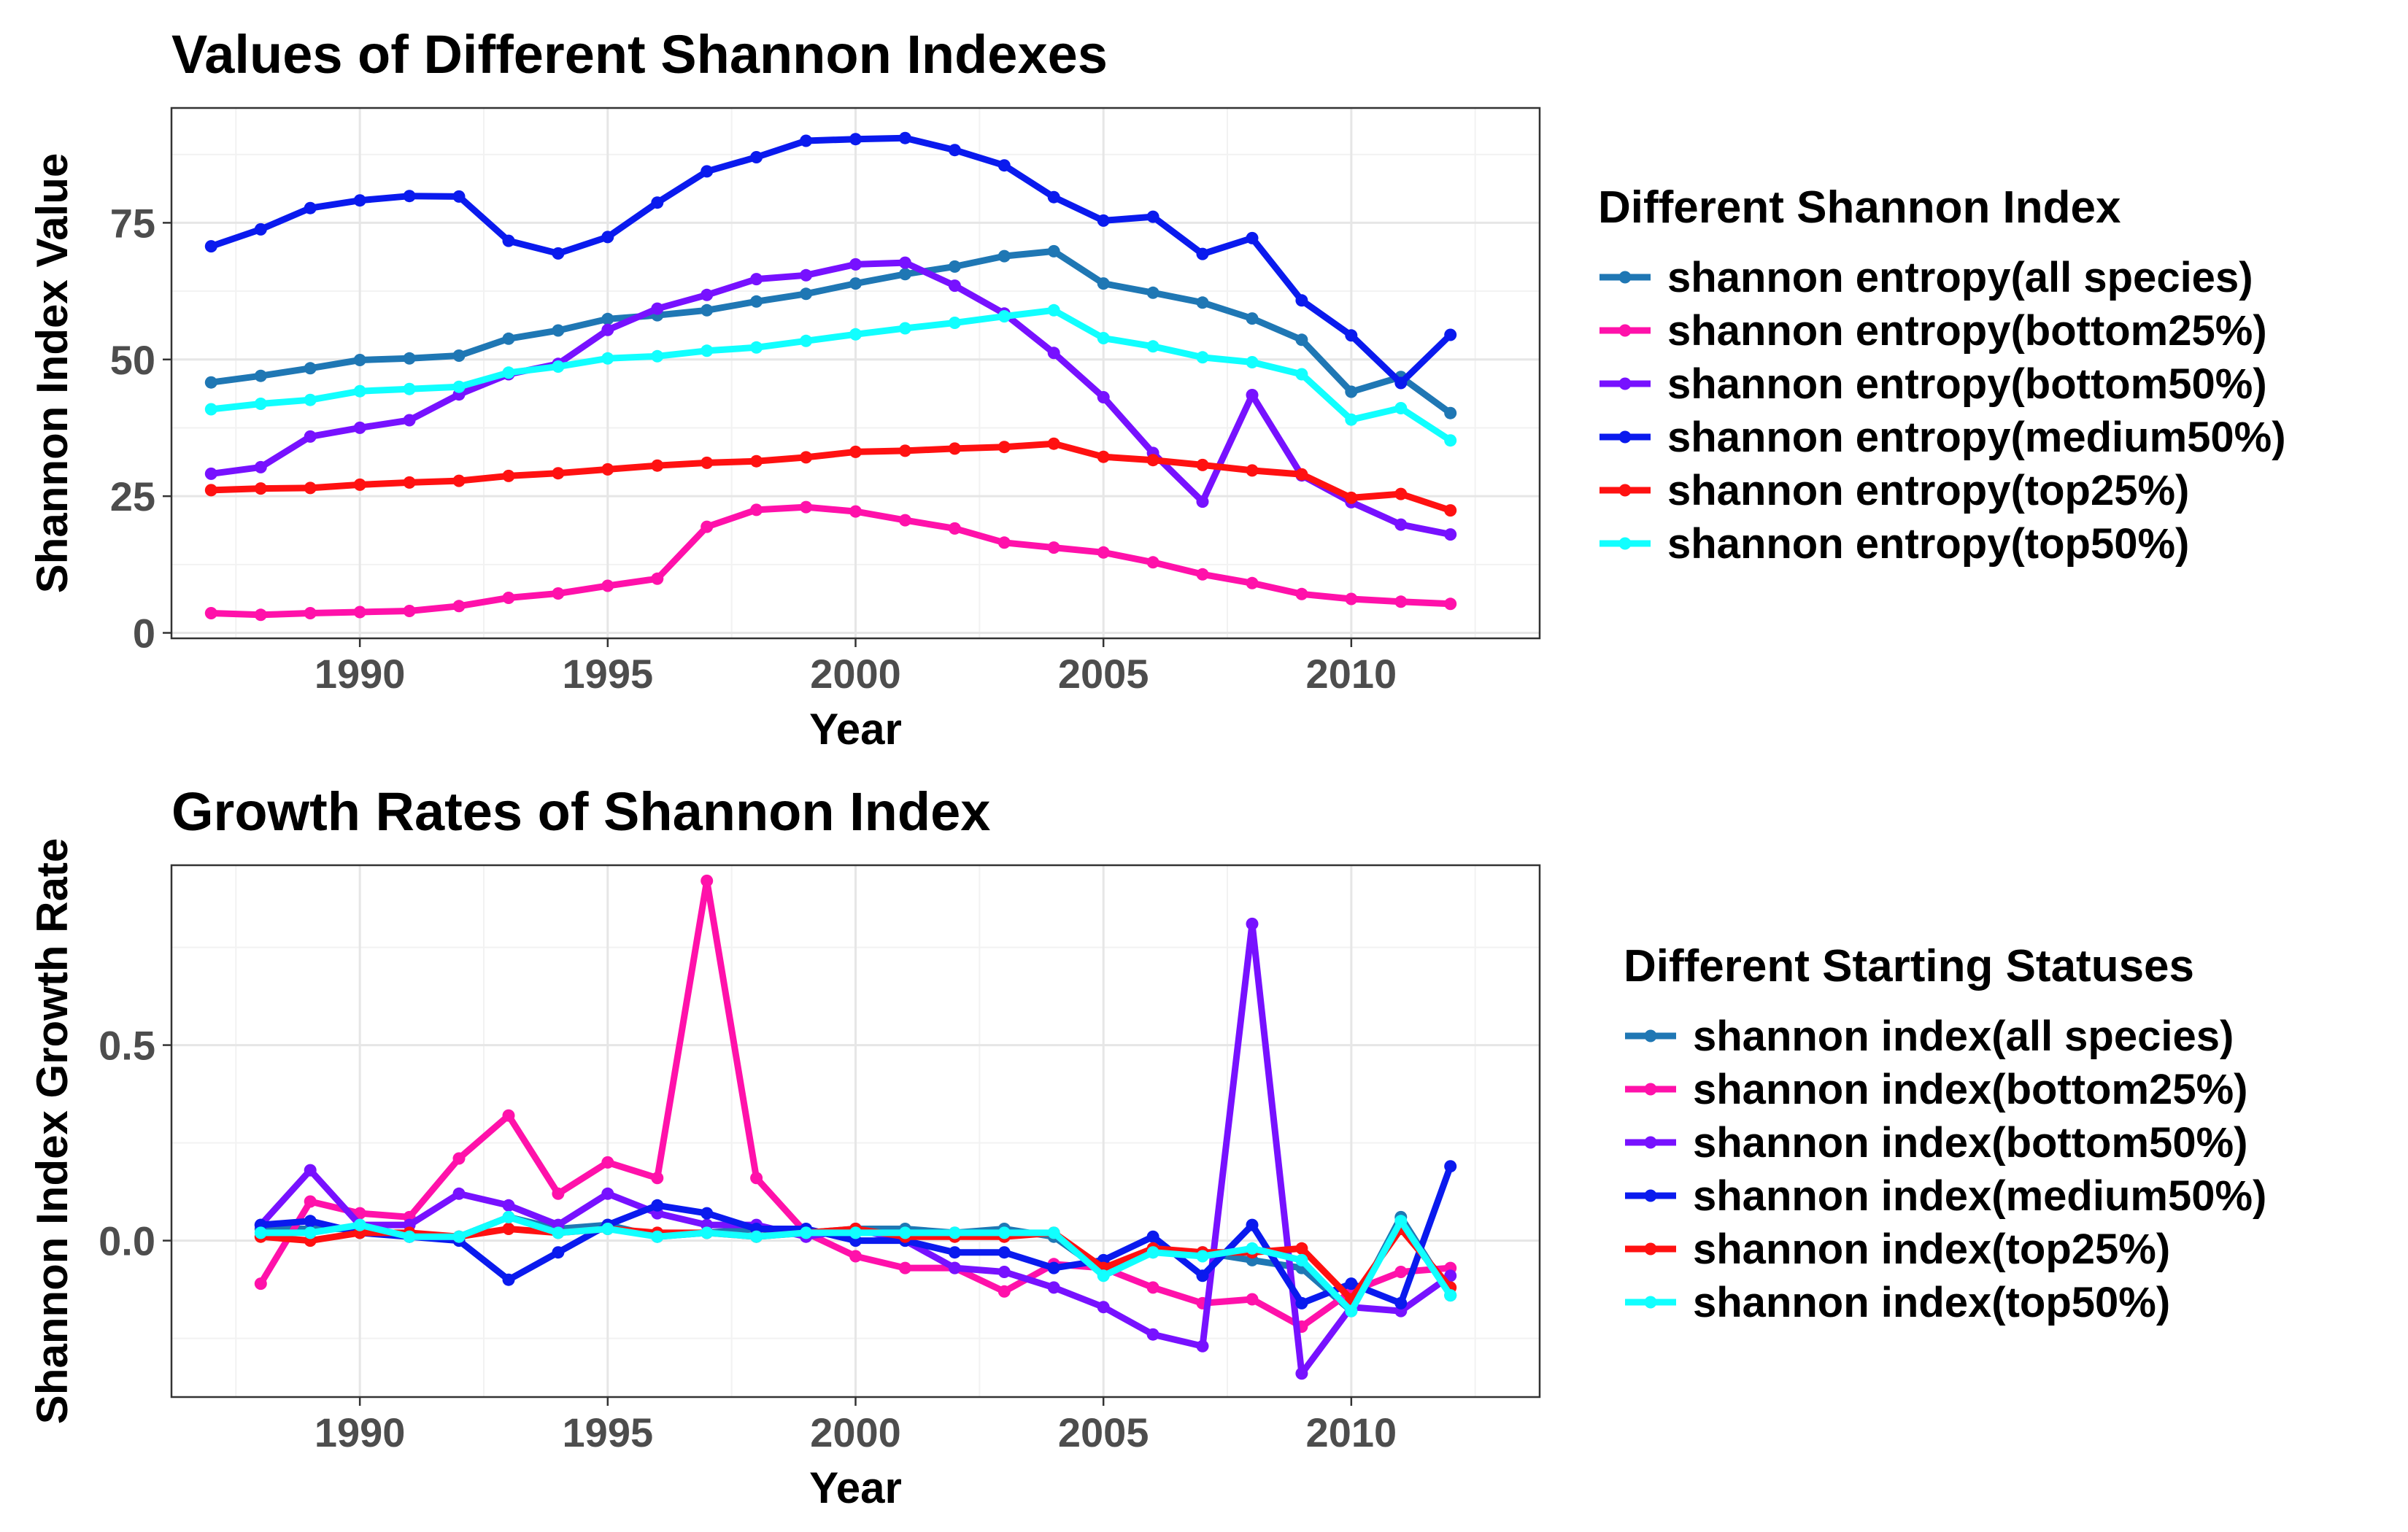  I want to click on legend-item: shannon entropy(top50%), so click(1894, 544).